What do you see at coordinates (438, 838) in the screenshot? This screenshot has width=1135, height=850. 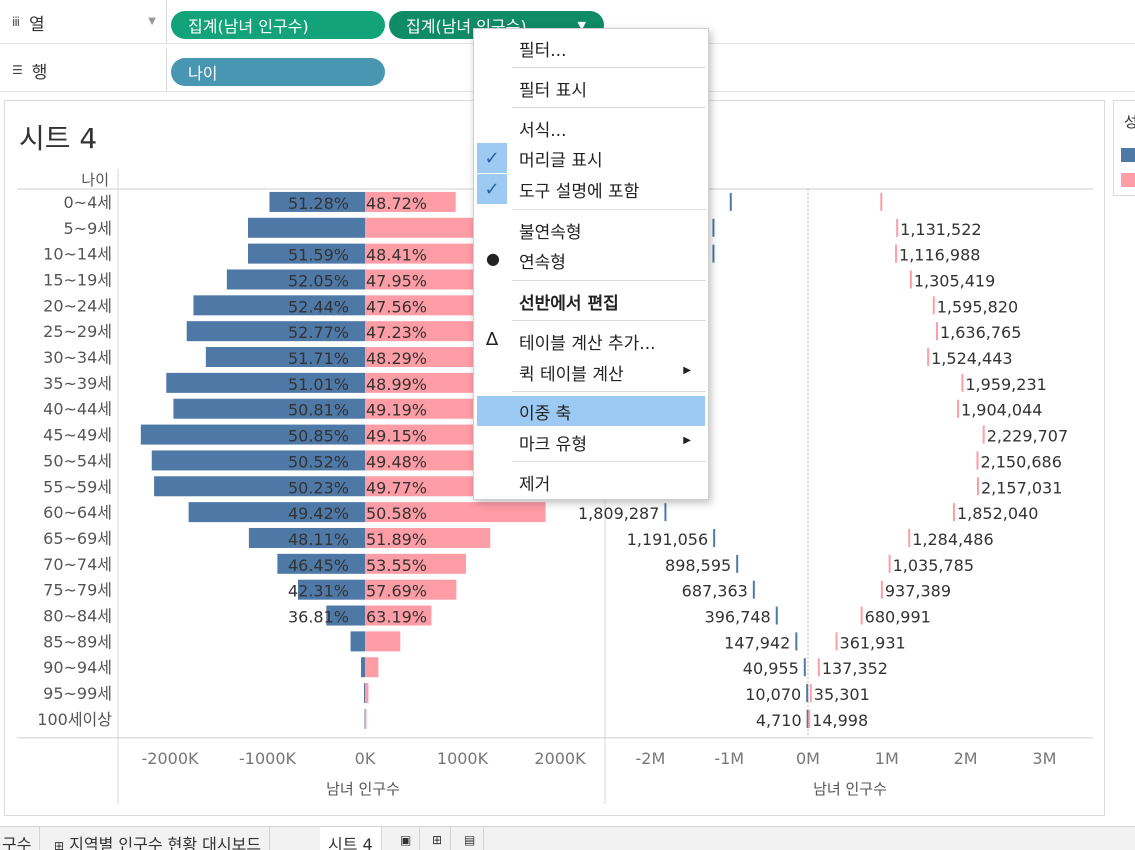 I see `new-dashboard-icon: ⊞` at bounding box center [438, 838].